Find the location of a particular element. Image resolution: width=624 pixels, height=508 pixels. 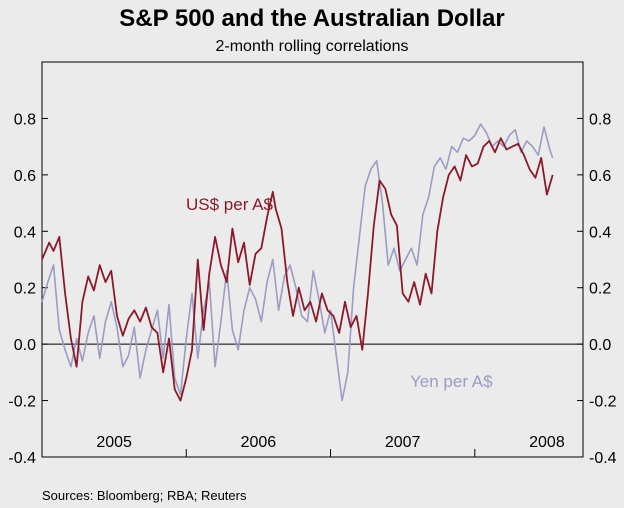

chart-title: S&P 500 and the Australian Dollar is located at coordinates (311, 18).